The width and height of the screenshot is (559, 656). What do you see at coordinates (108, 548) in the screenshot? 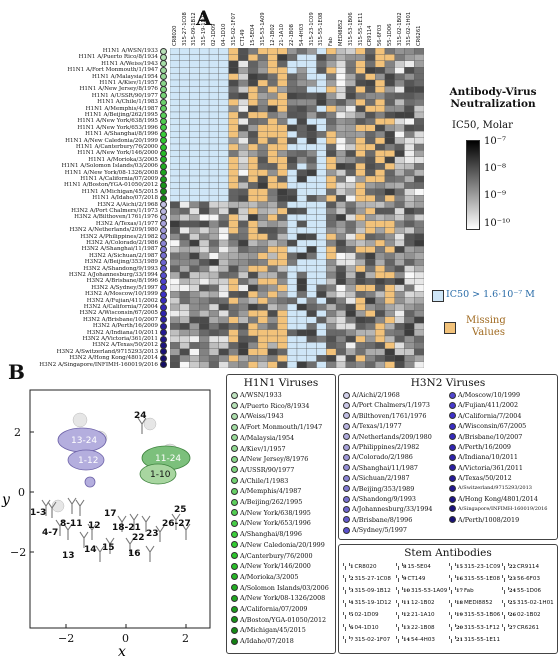
I see `ab-label: 15` at bounding box center [108, 548].